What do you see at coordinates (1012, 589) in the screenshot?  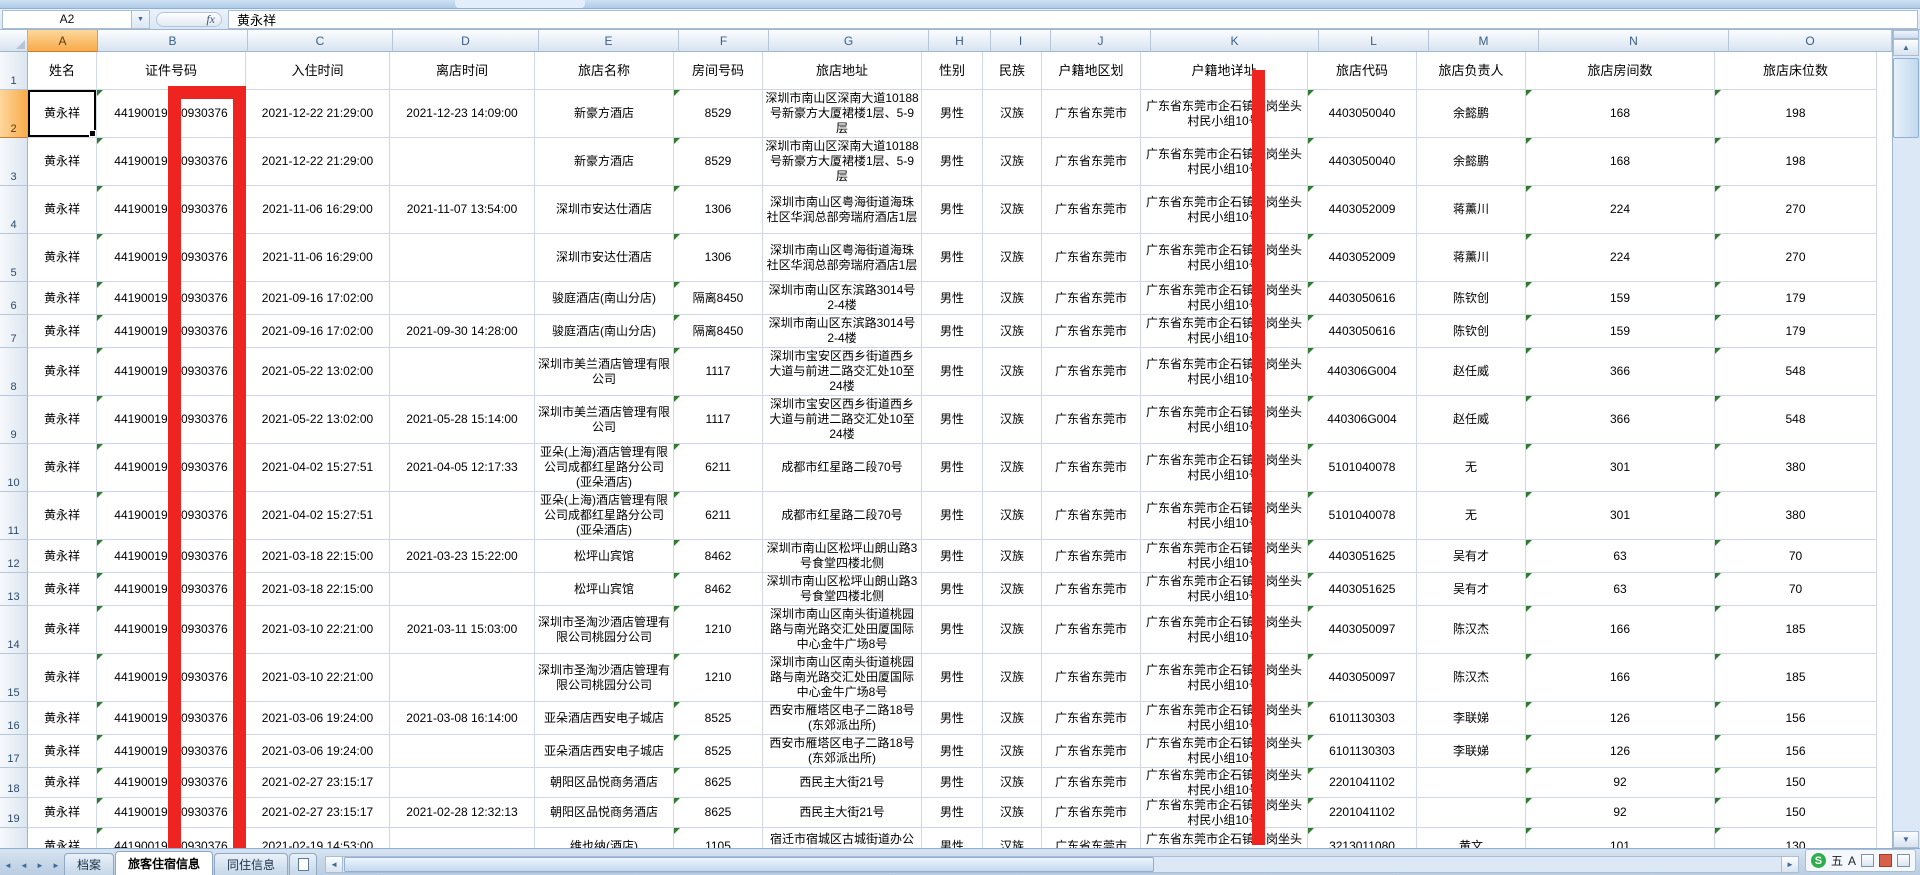 I see `cell-I13: 汉族` at bounding box center [1012, 589].